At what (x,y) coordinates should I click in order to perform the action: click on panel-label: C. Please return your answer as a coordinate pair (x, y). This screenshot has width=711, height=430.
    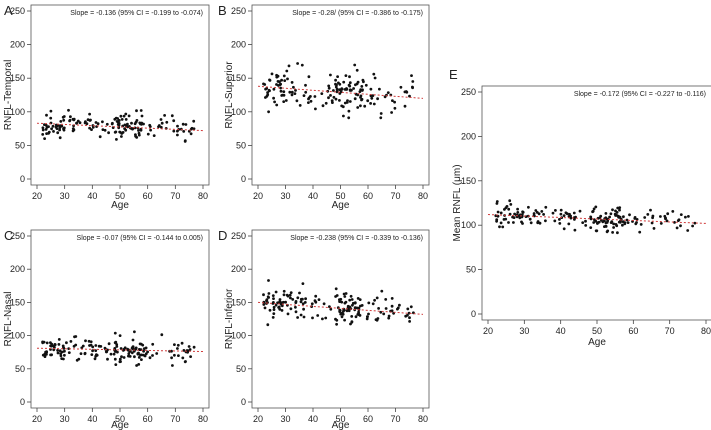
    Looking at the image, I should click on (8, 235).